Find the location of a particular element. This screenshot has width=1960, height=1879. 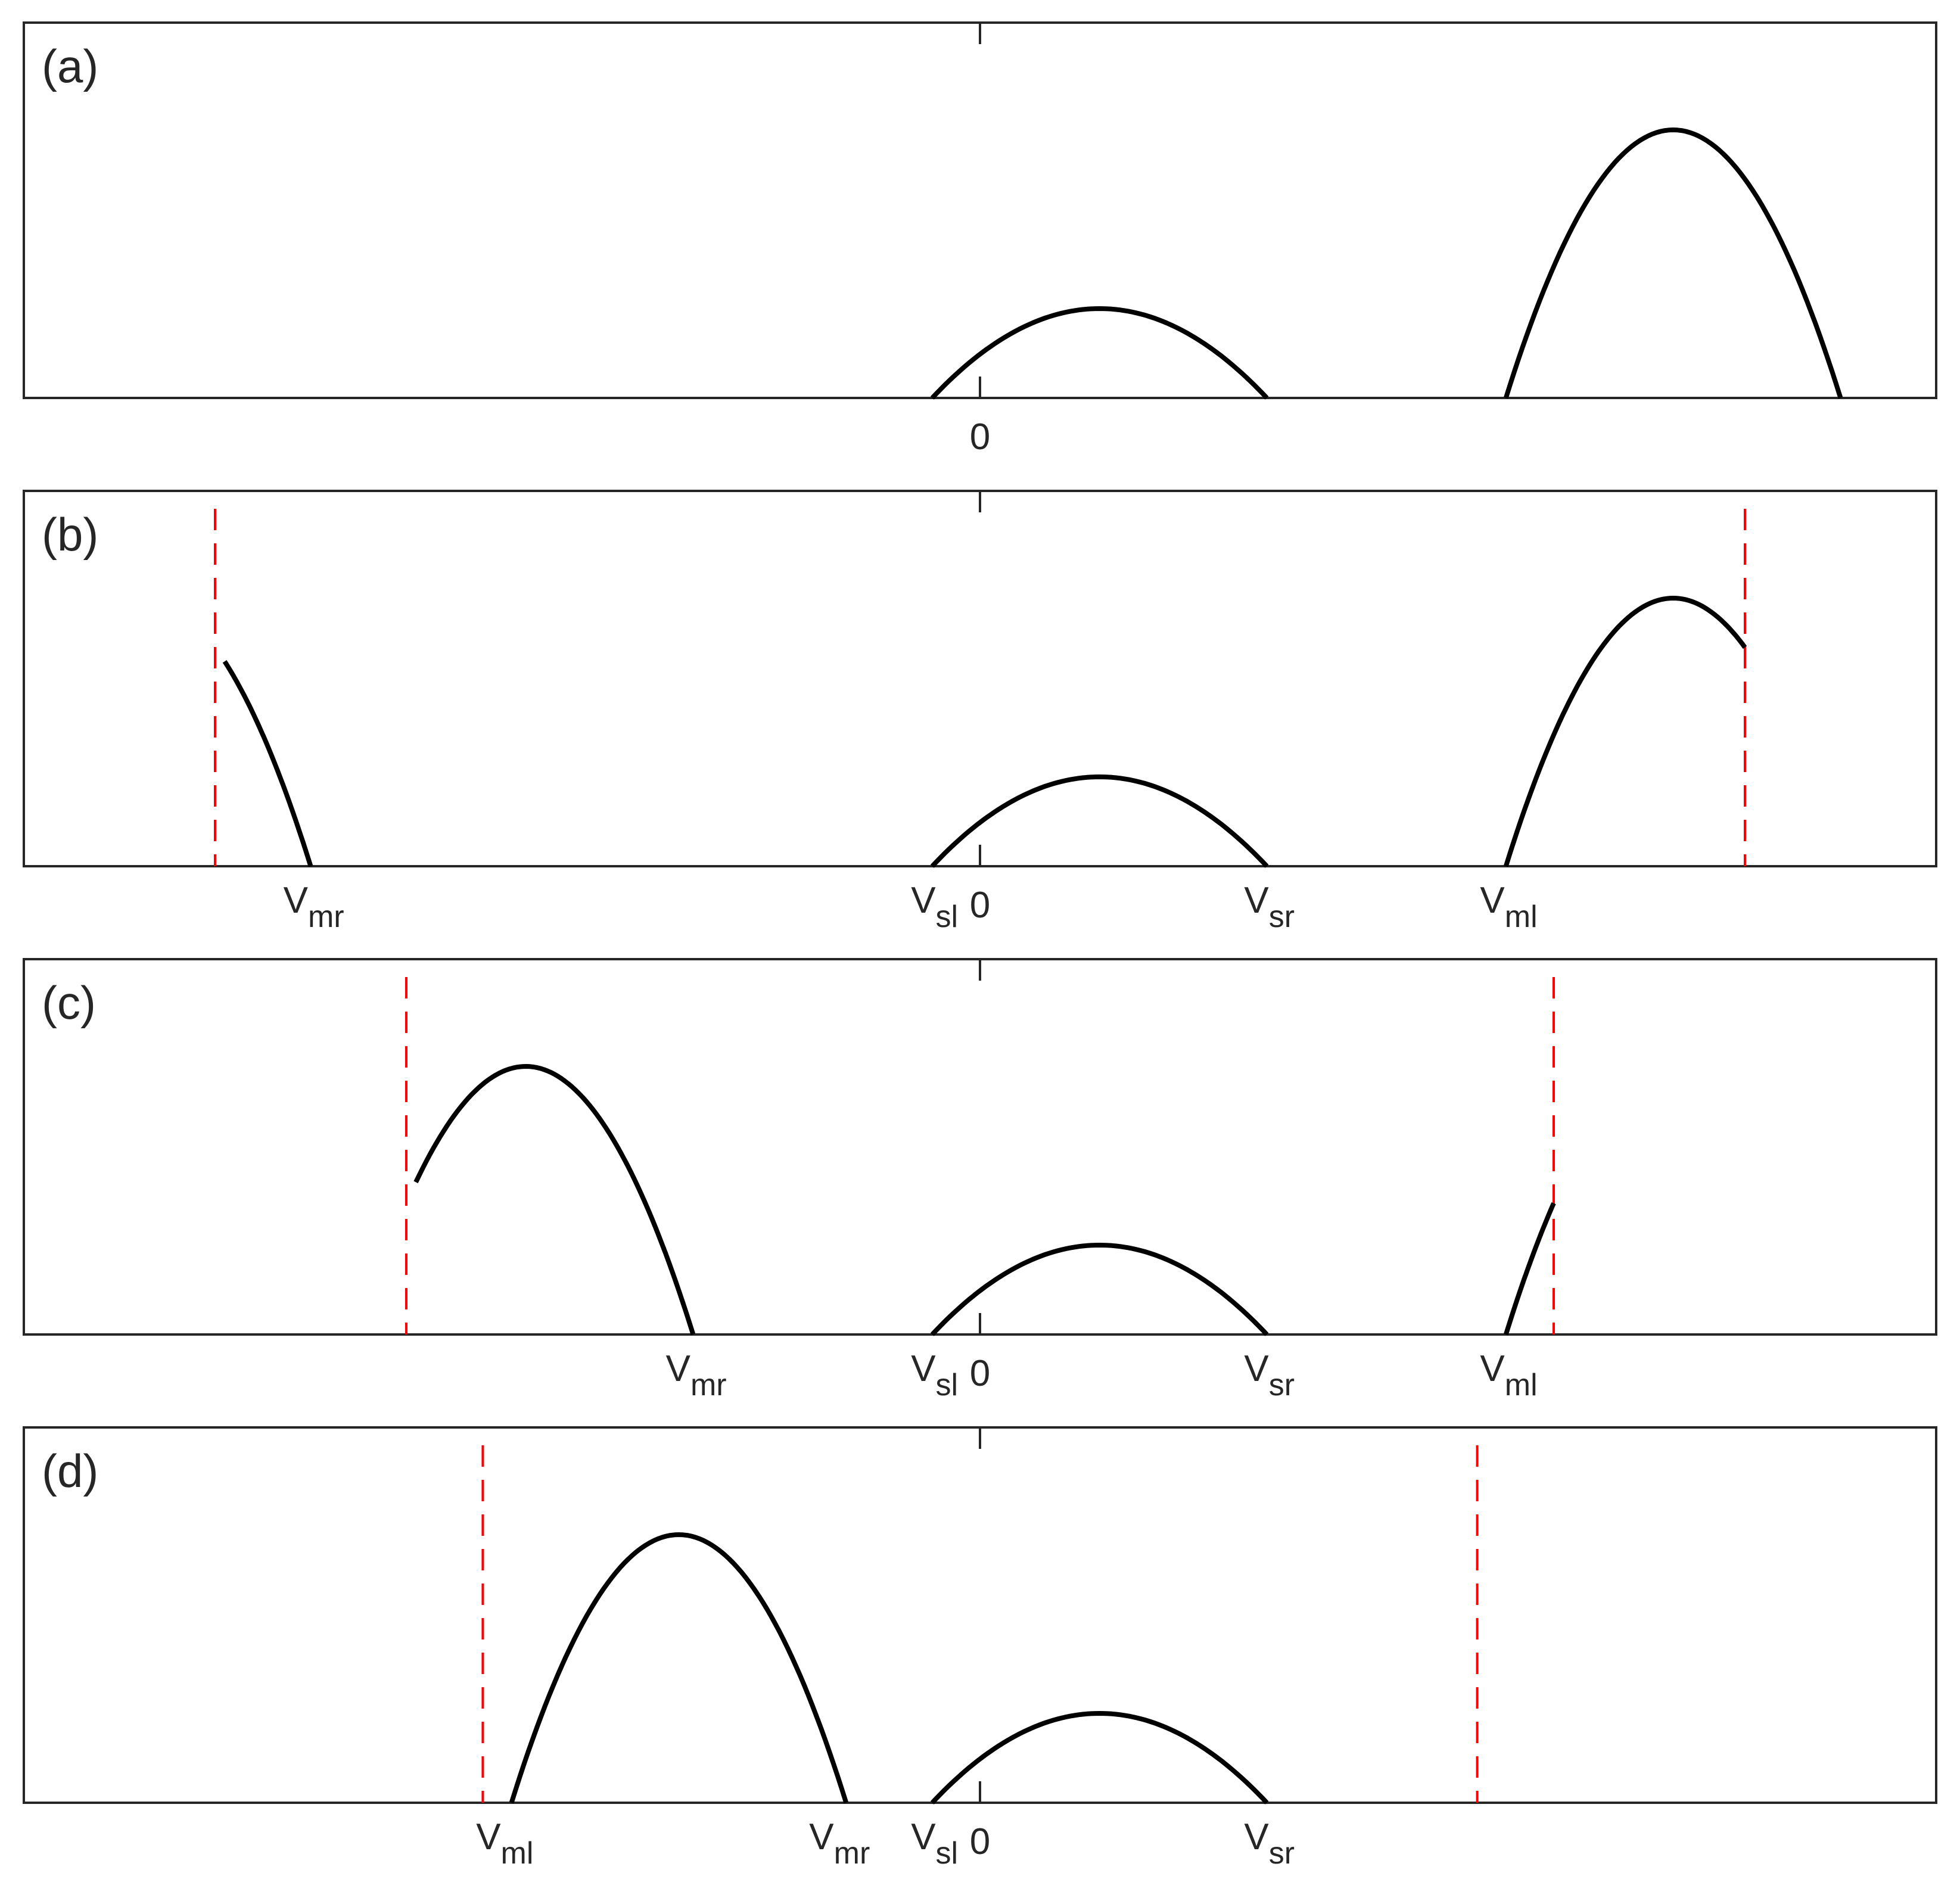

panel-label: (a) is located at coordinates (70, 66).